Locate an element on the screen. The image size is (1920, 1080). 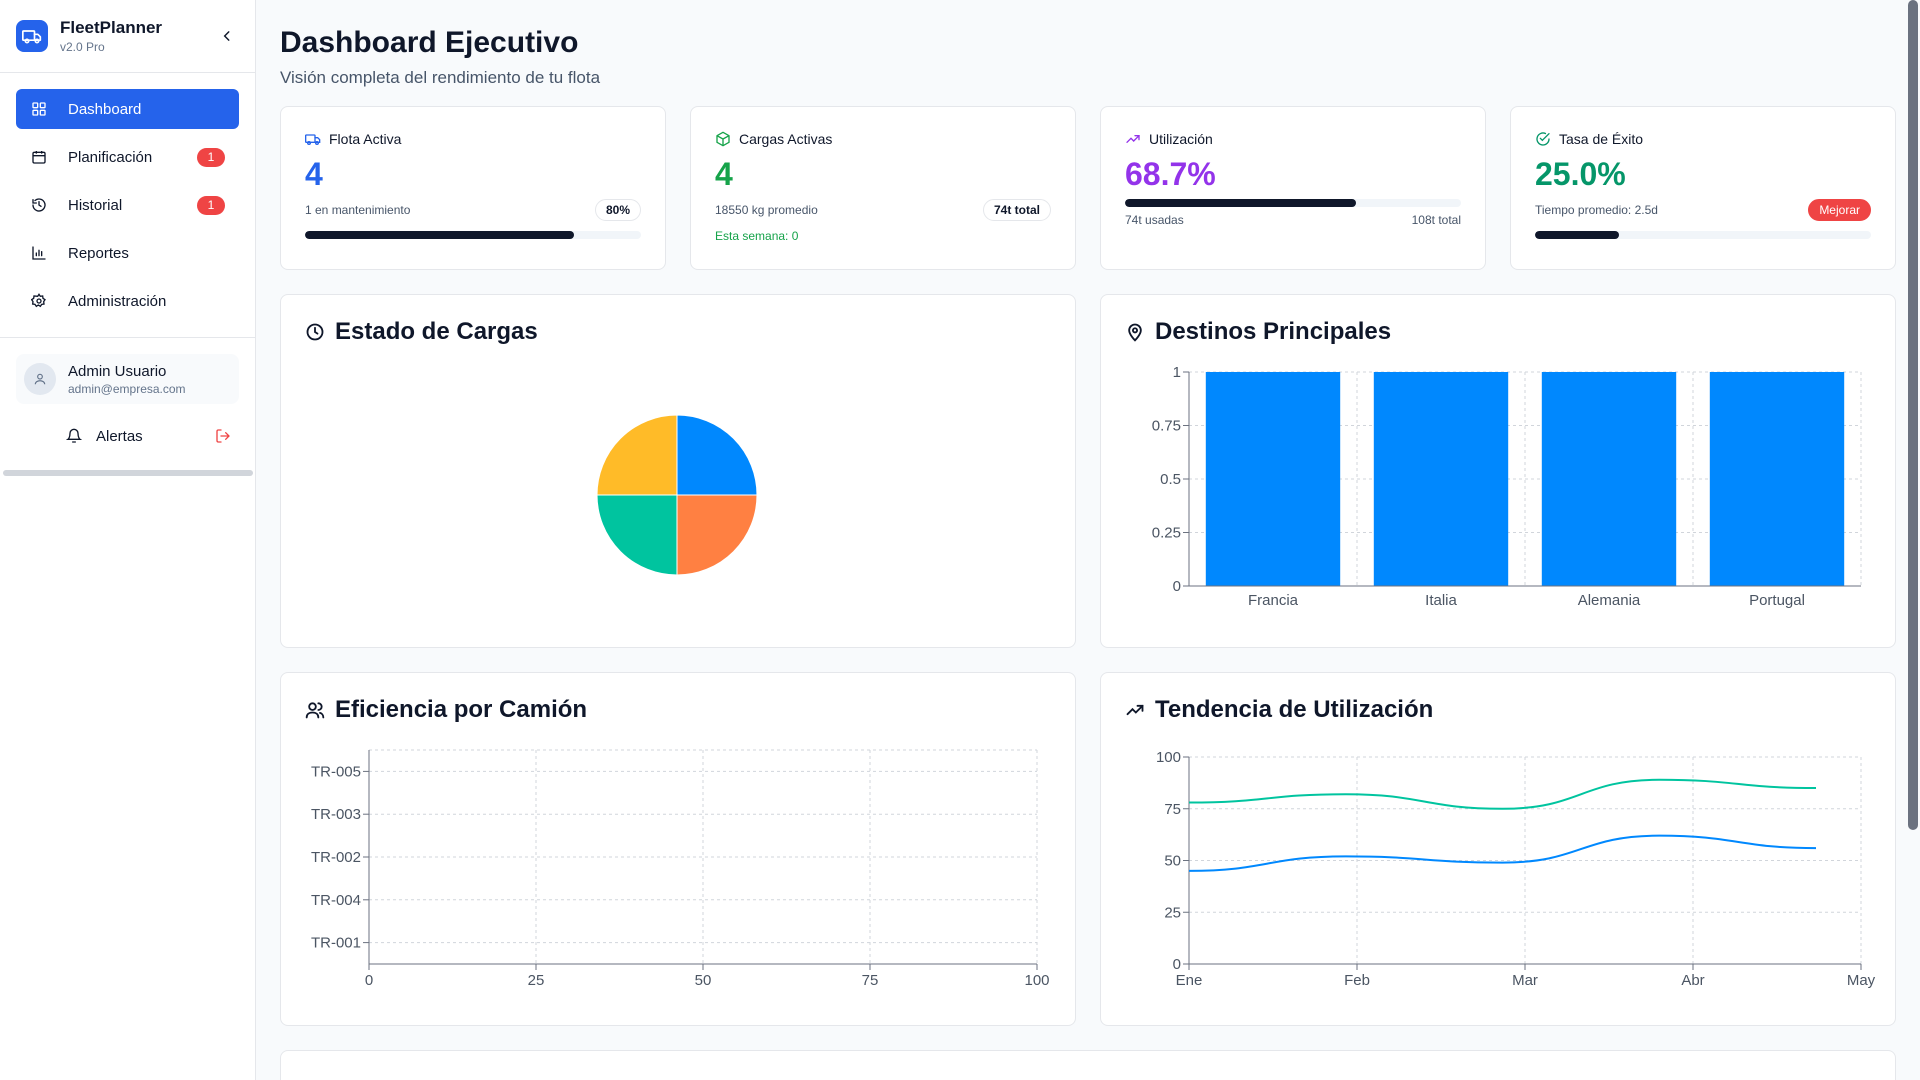
avatar is located at coordinates (40, 379).